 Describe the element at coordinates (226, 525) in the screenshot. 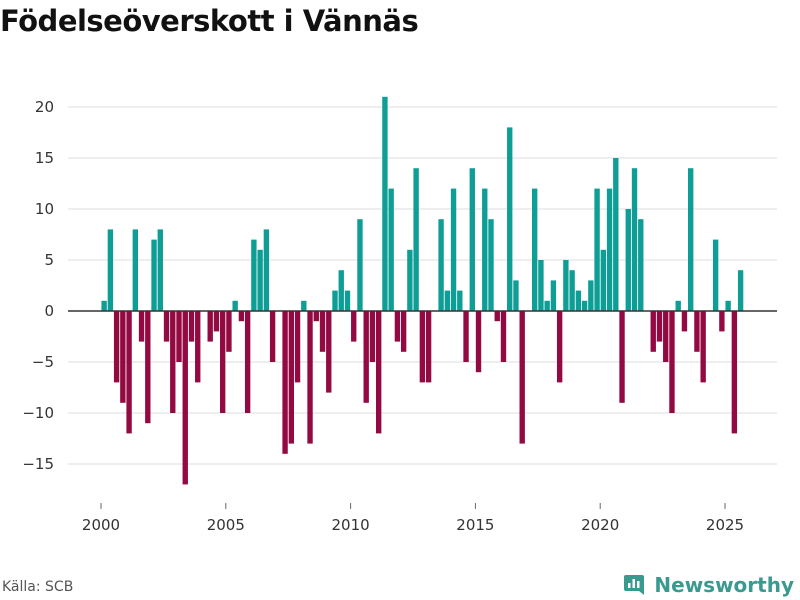

I see `x-tick-label: 2005` at that location.